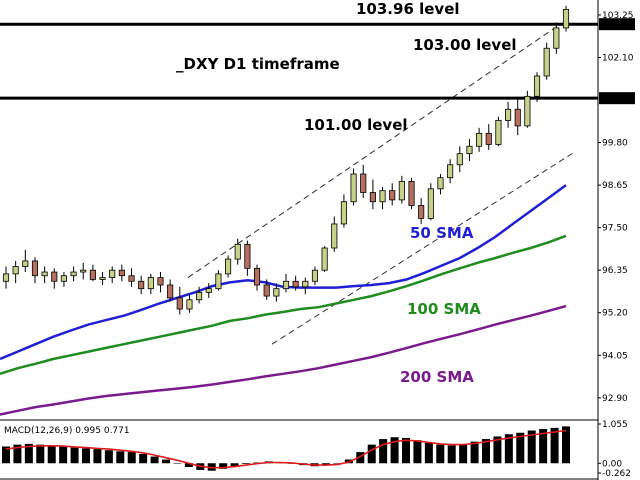 This screenshot has width=640, height=480. I want to click on level-tag-label: 103.00, so click(617, 25).